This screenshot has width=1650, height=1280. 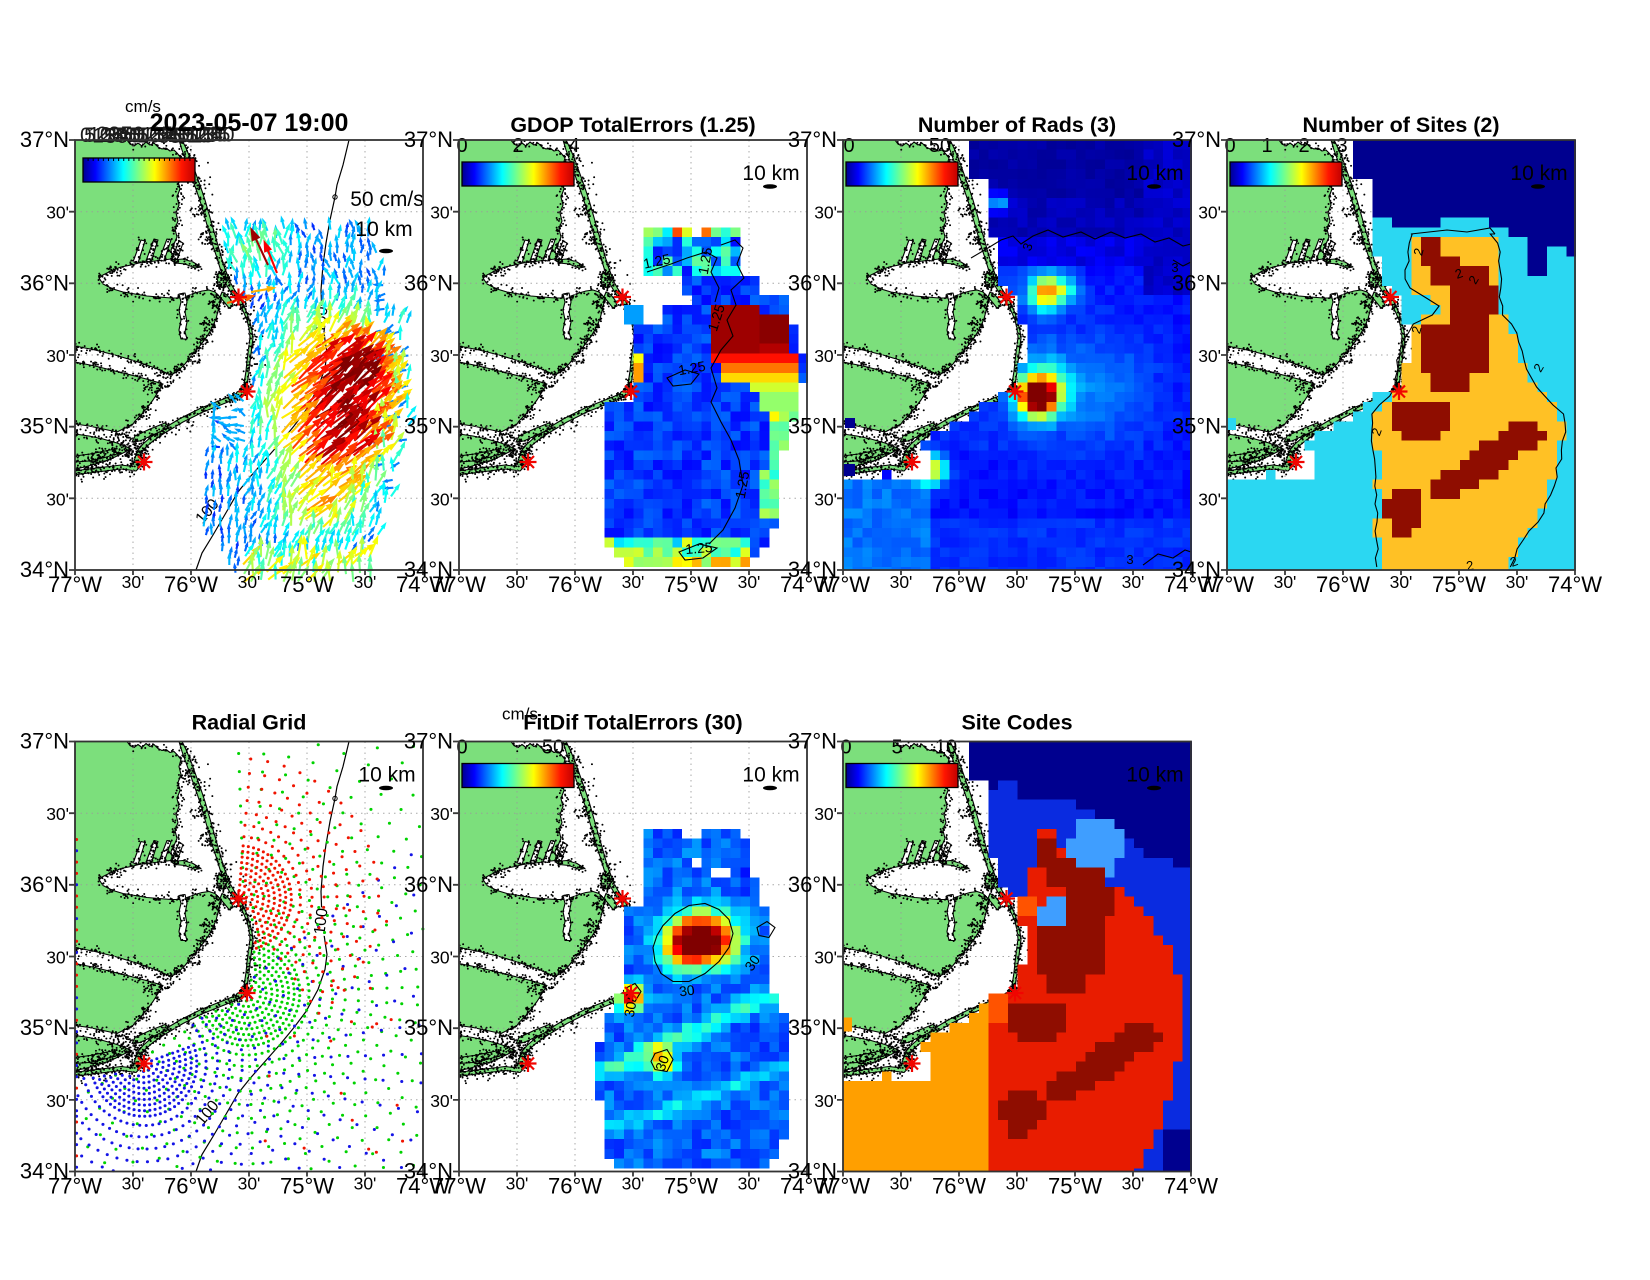 I want to click on svg-text: Number of Sites (2), so click(x=1400, y=125).